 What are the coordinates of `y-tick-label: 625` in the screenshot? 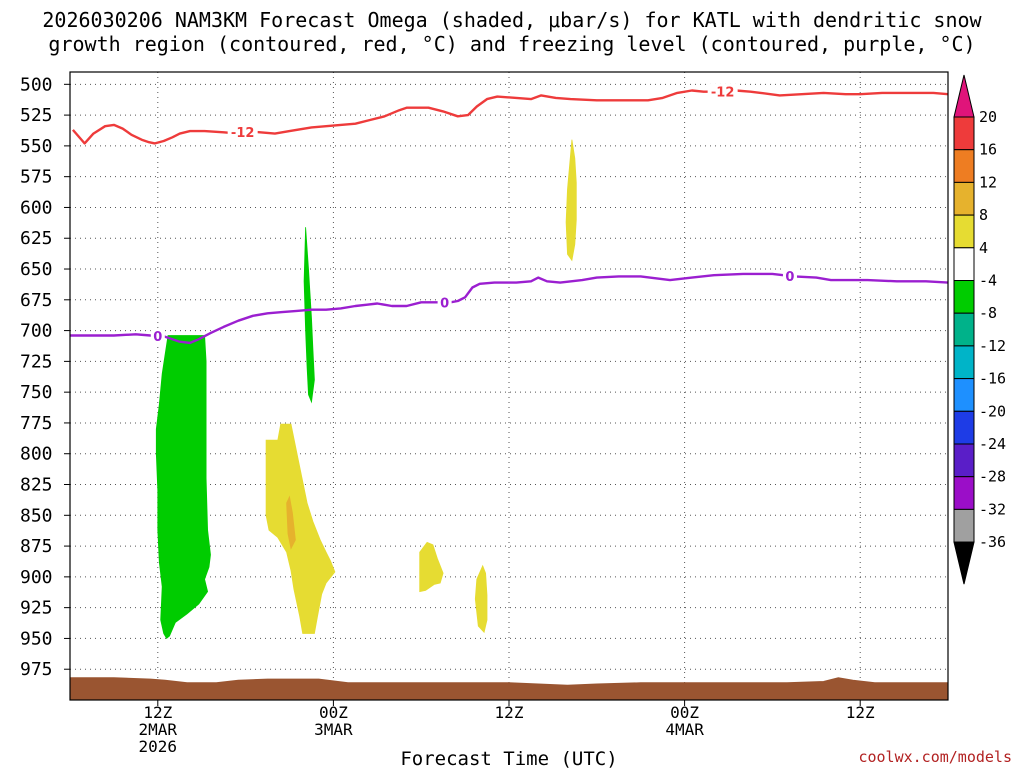 It's located at (36, 238).